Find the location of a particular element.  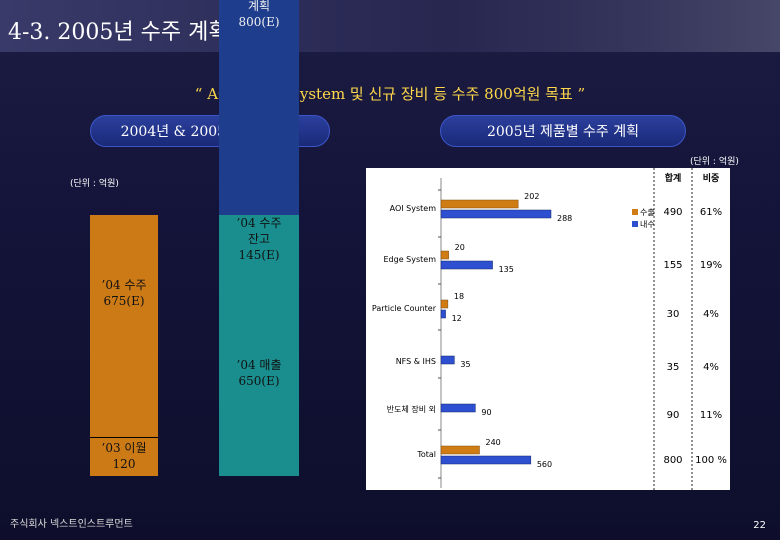

legend-swatch-domestic is located at coordinates (635, 224).